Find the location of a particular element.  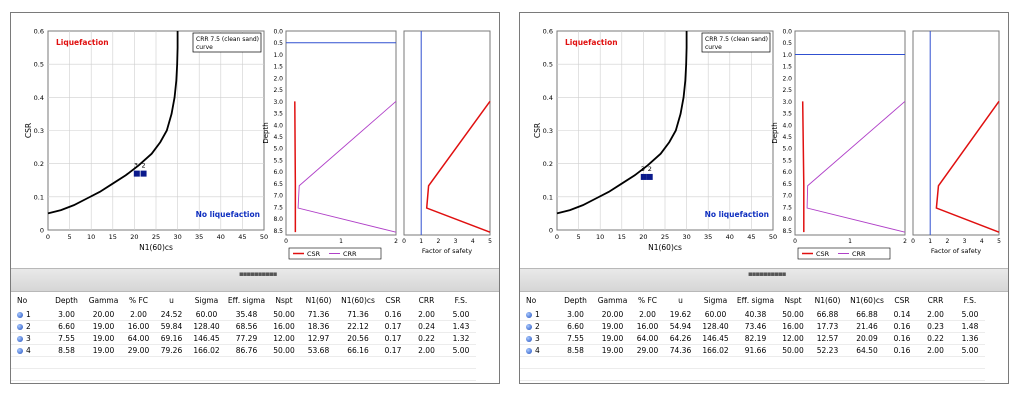

table-cell: 20.00 is located at coordinates (612, 315).